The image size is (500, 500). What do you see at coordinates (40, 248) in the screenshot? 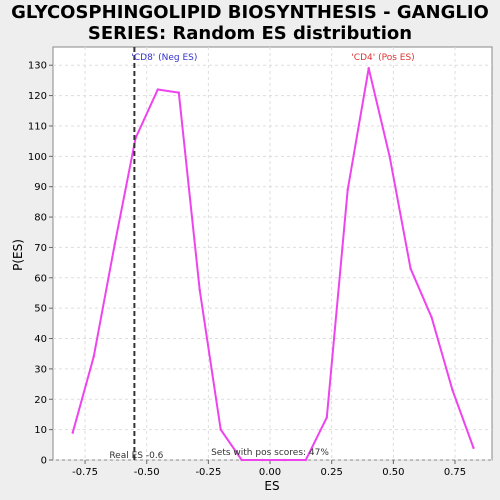
I see `y-tick-label: 70` at bounding box center [40, 248].